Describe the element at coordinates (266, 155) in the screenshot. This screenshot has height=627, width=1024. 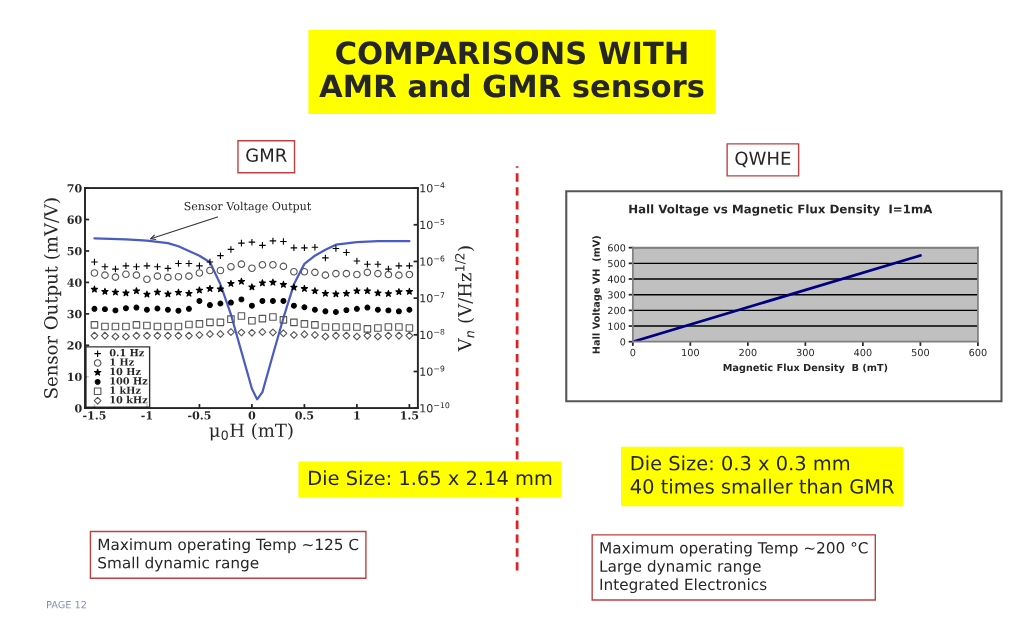
I see `chart-title: GMR` at that location.